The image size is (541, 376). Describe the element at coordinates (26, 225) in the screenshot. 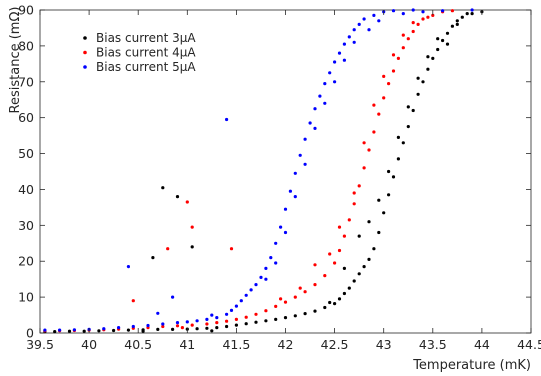

I see `y-tick-label: 30` at that location.